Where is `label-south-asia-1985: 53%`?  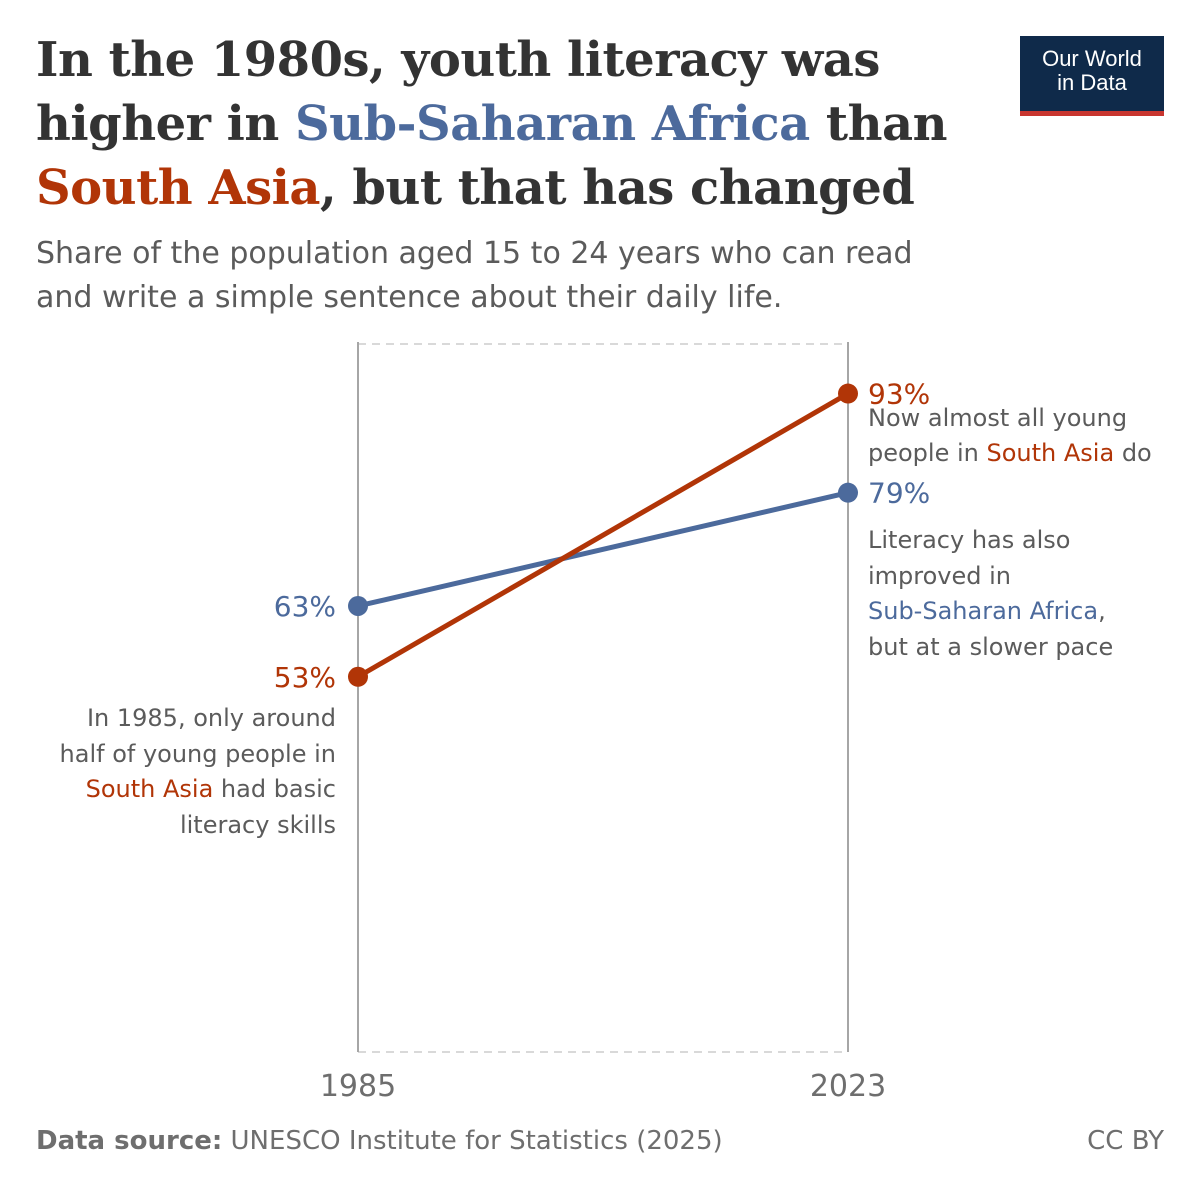
label-south-asia-1985: 53% is located at coordinates (305, 677).